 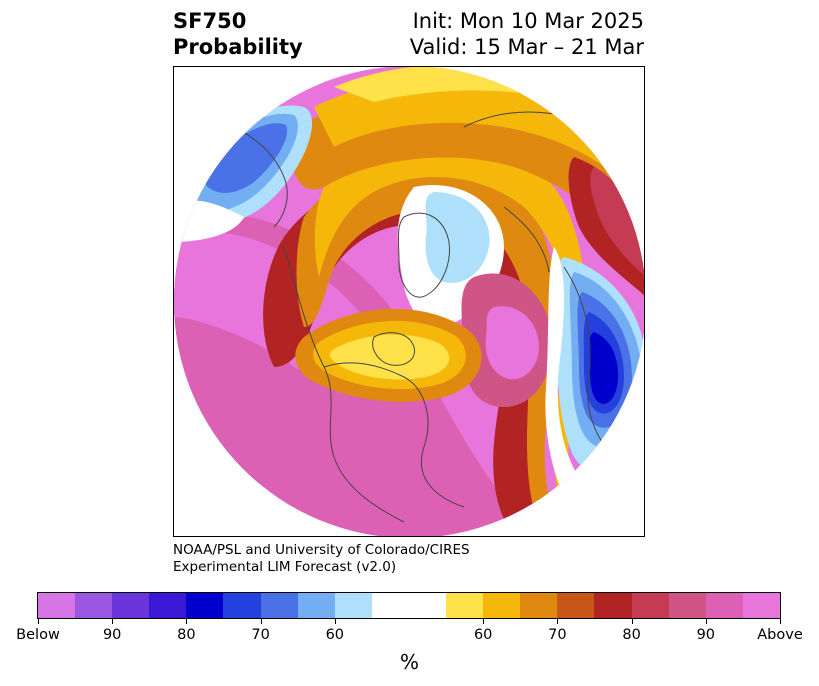 I want to click on credit-line-2: Experimental LIM Forecast (v2.0), so click(x=285, y=567).